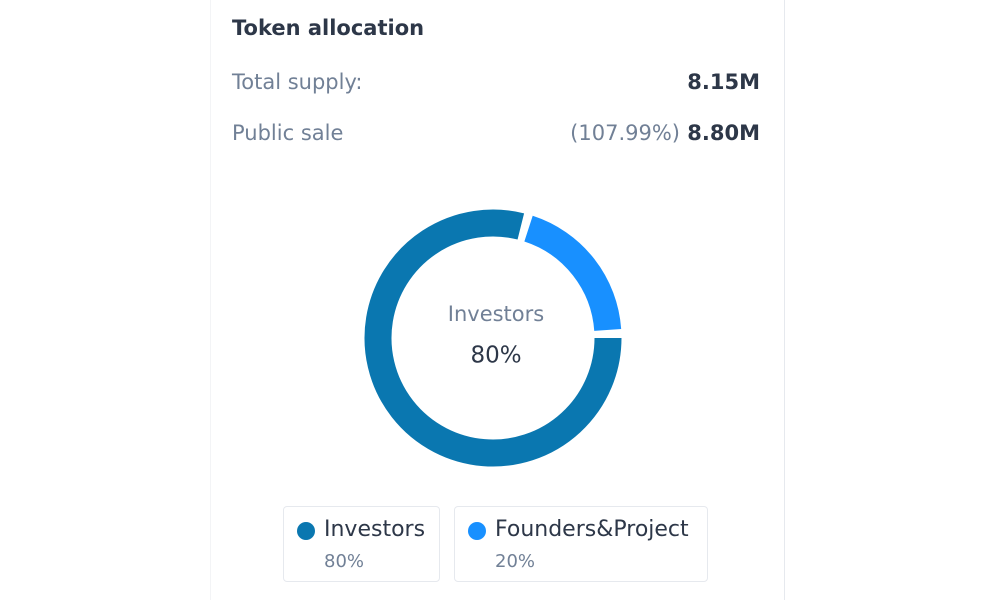 The height and width of the screenshot is (600, 1000). I want to click on legend-value: 20%, so click(515, 561).